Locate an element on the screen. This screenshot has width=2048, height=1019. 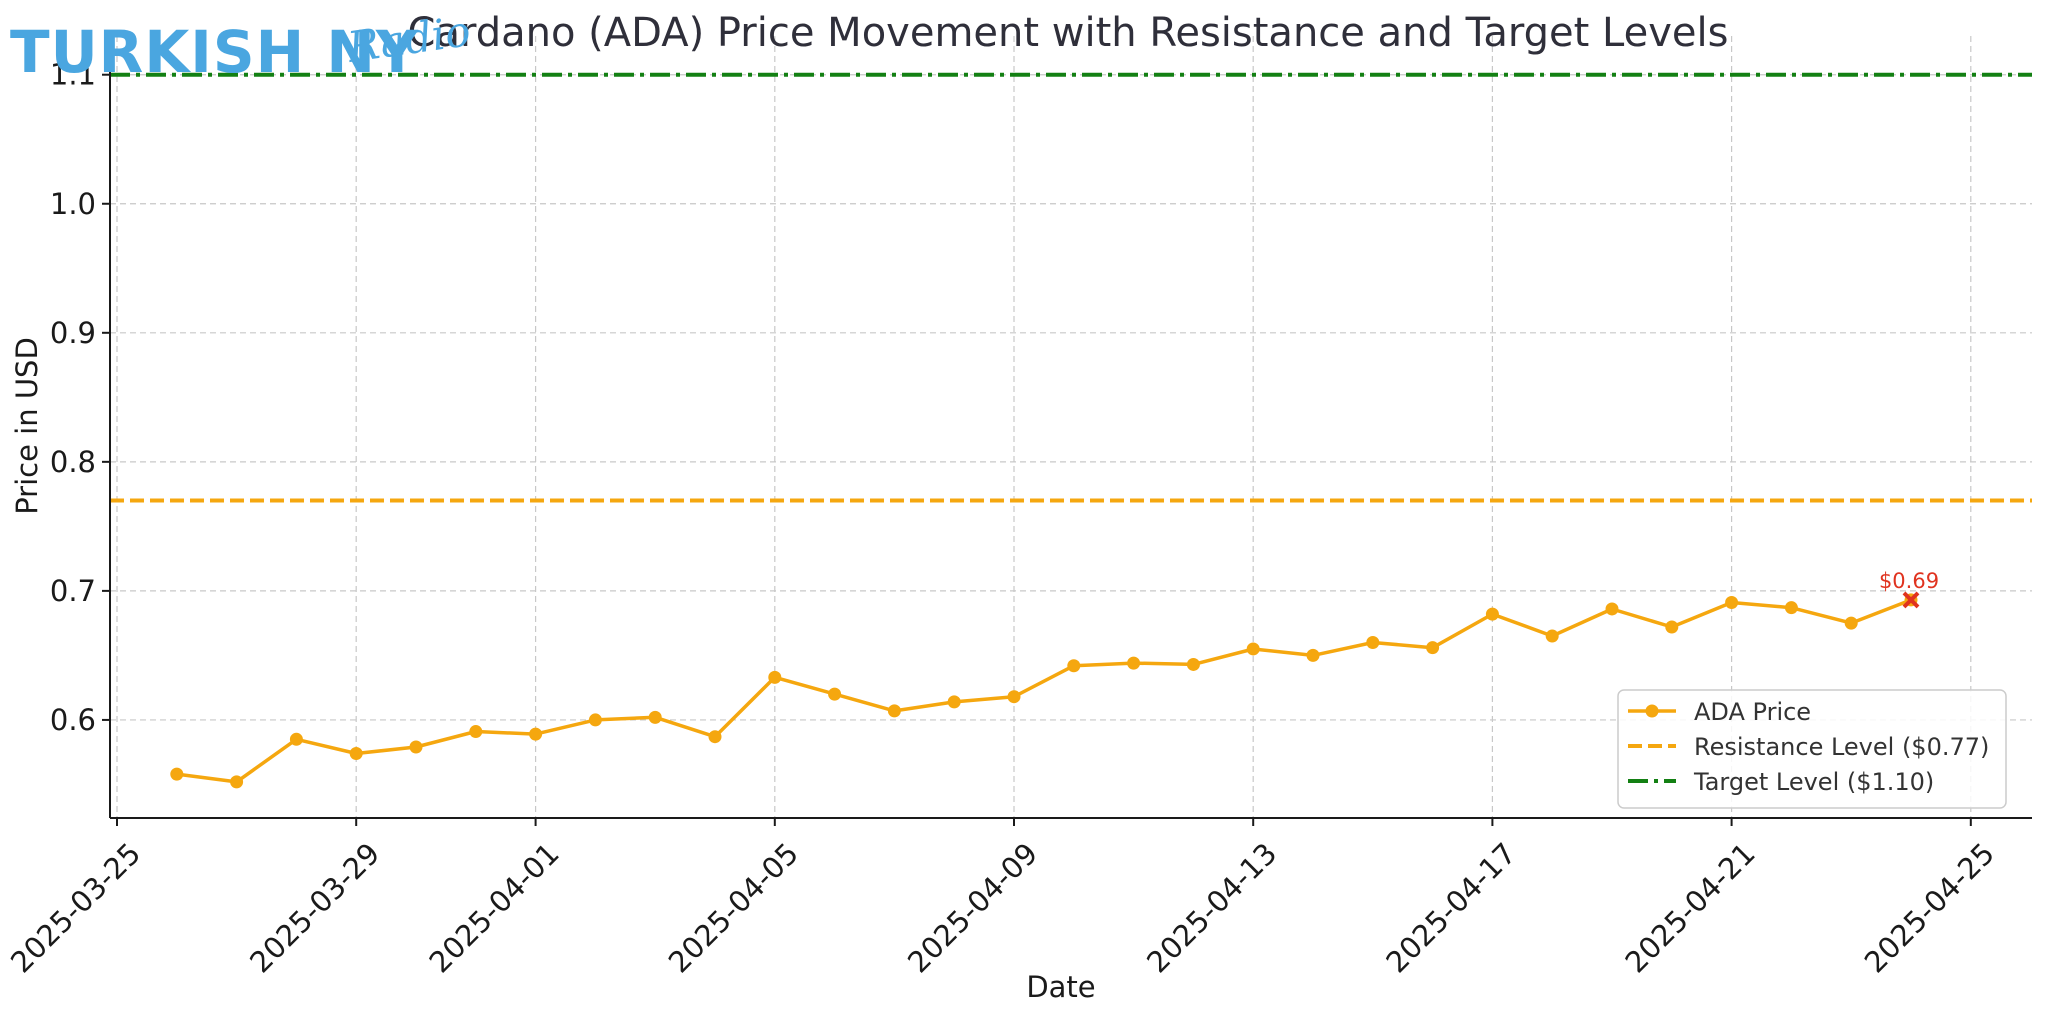
latest-price-label: $0.69 is located at coordinates (1909, 581).